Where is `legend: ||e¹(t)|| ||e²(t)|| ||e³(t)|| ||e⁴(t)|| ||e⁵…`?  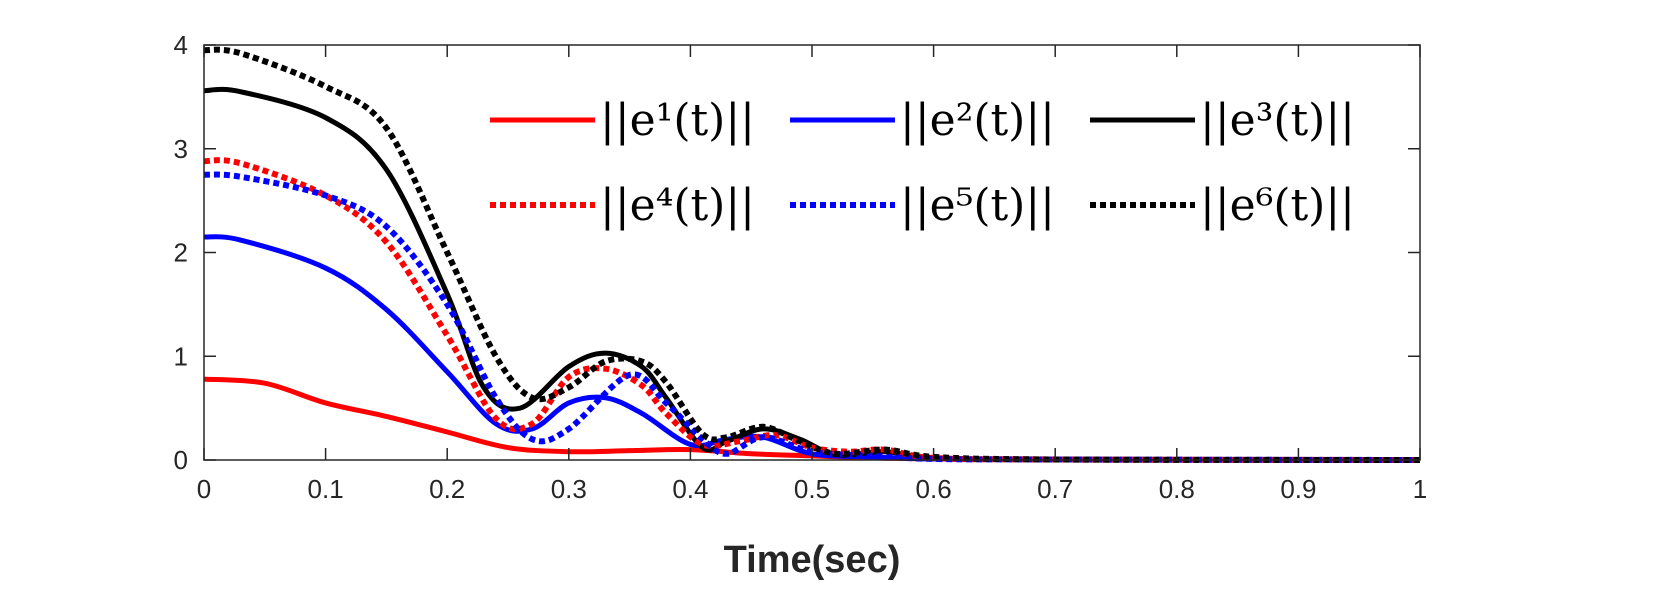
legend: ||e¹(t)|| ||e²(t)|| ||e³(t)|| ||e⁴(t)|| ||e⁵… is located at coordinates (922, 163).